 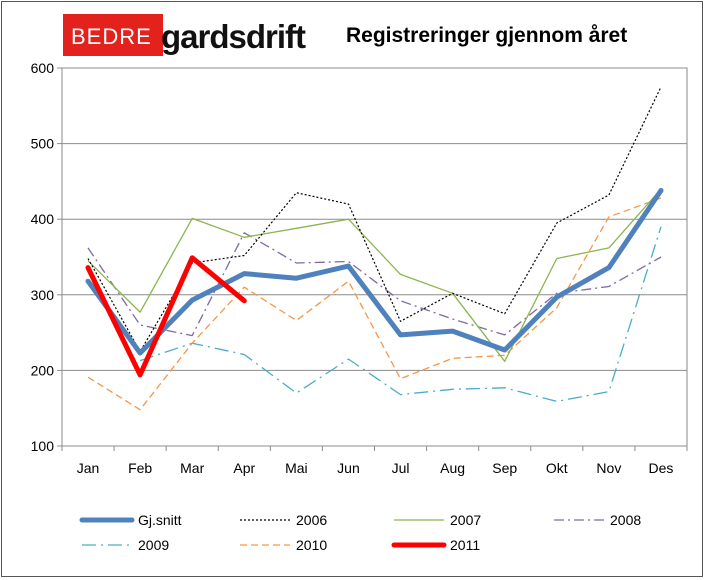 What do you see at coordinates (608, 468) in the screenshot?
I see `x-tick-label: Nov` at bounding box center [608, 468].